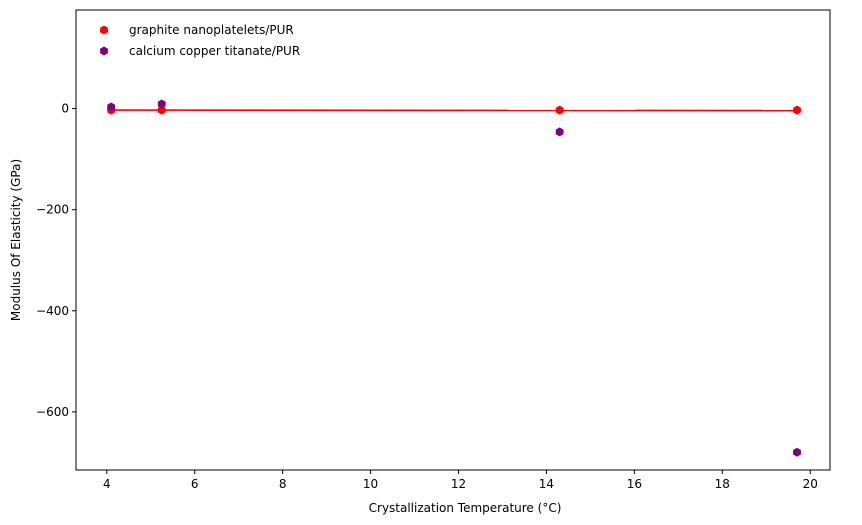 The image size is (862, 525). Describe the element at coordinates (465, 508) in the screenshot. I see `x-axis-label: Crystallization Temperature (°C)` at that location.